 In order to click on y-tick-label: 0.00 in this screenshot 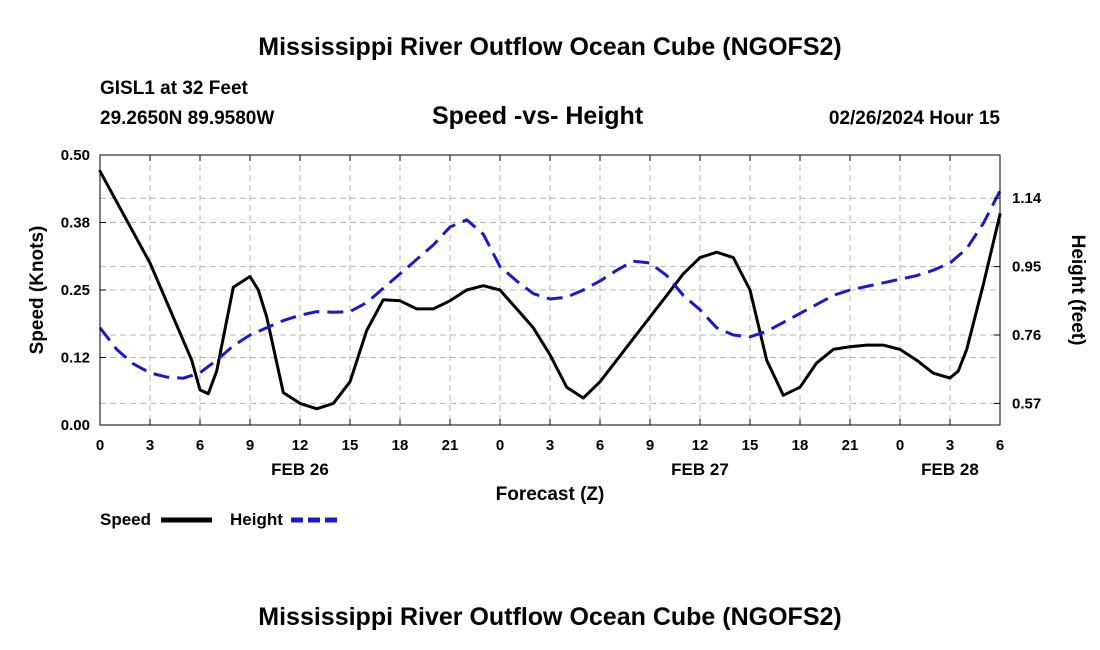, I will do `click(75, 425)`.